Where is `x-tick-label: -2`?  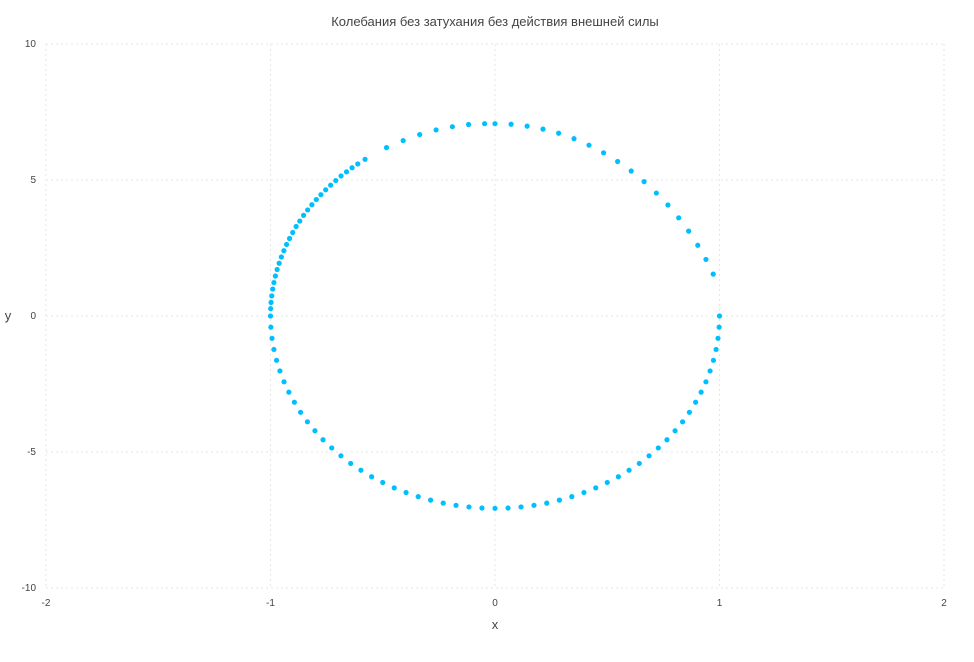
x-tick-label: -2 is located at coordinates (46, 603).